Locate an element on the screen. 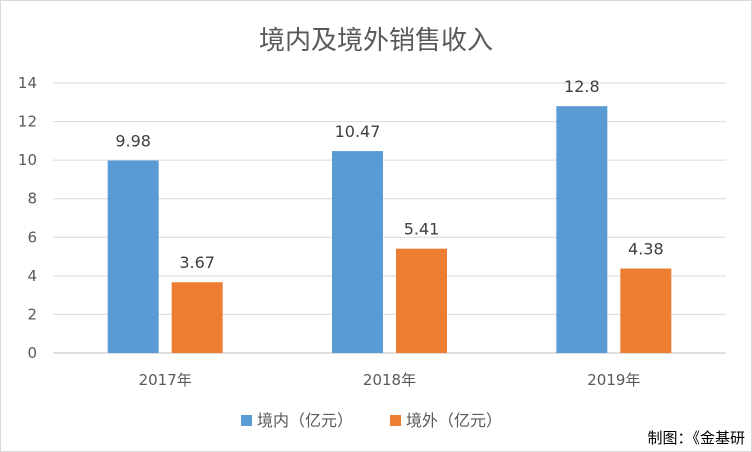 This screenshot has width=752, height=452. chart-title: 境内及境外销售收入 is located at coordinates (376, 41).